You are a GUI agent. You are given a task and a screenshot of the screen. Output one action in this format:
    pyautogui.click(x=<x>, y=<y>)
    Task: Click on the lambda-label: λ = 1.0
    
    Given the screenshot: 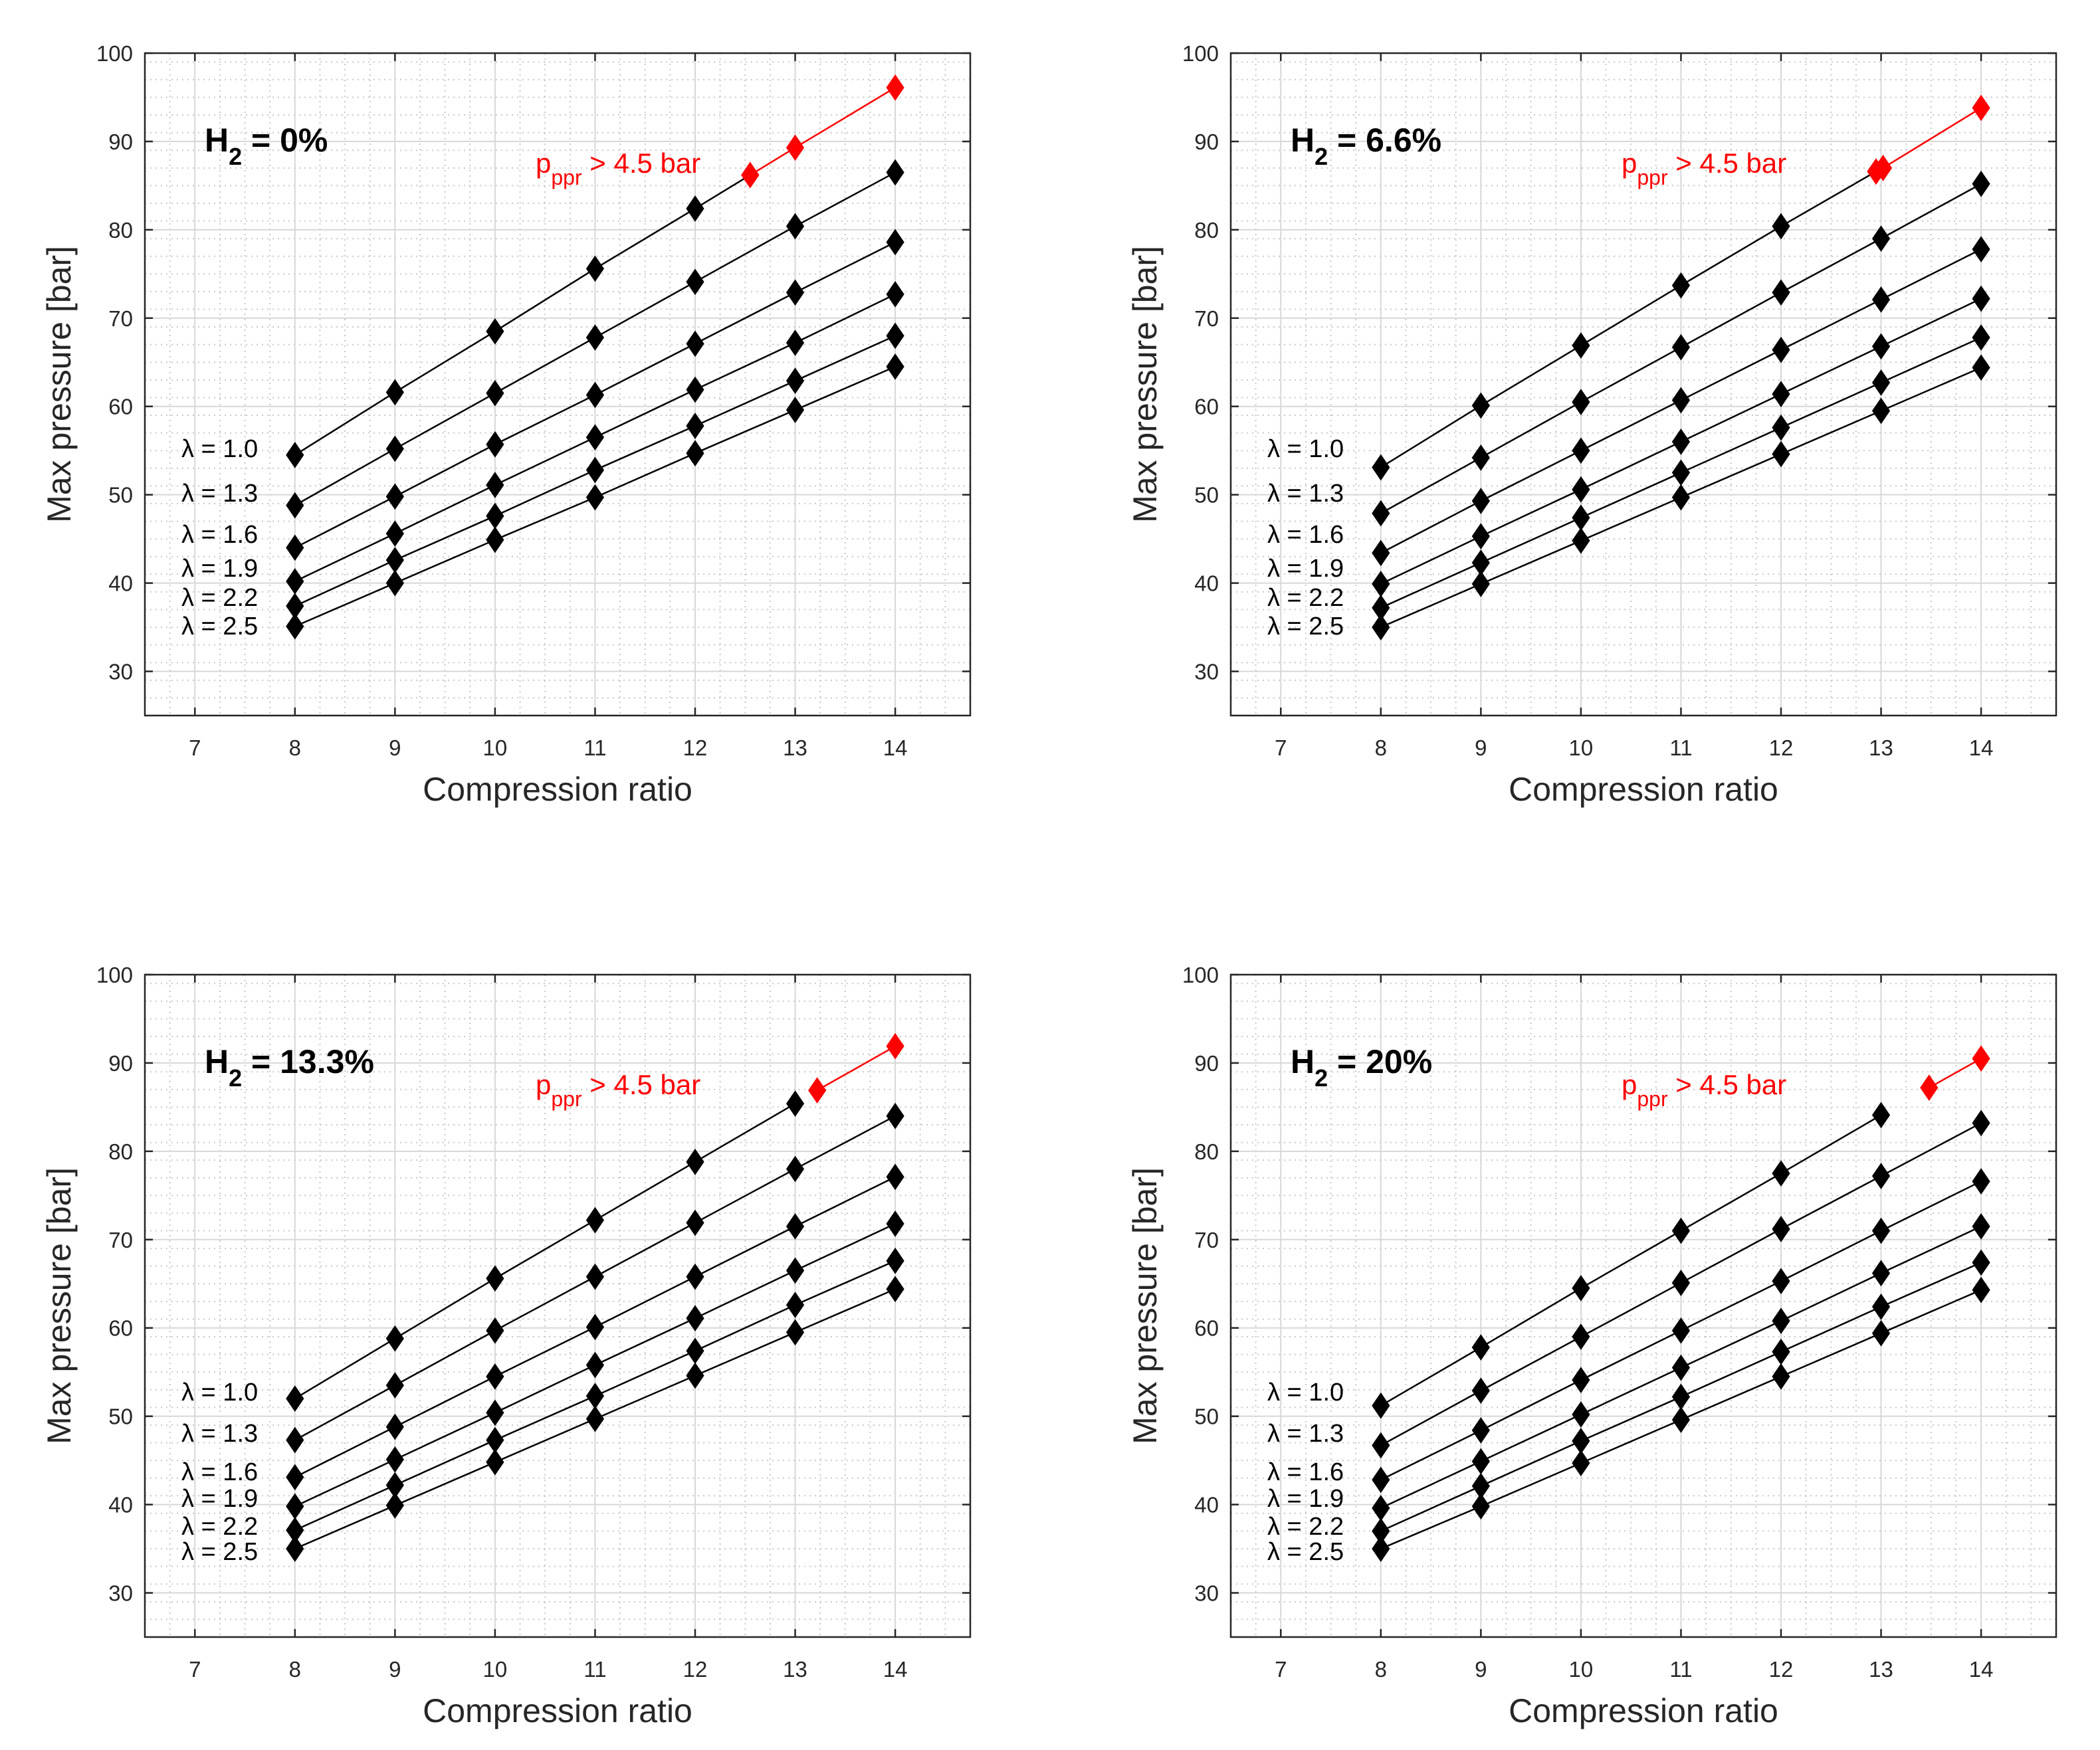 What is the action you would take?
    pyautogui.click(x=219, y=449)
    